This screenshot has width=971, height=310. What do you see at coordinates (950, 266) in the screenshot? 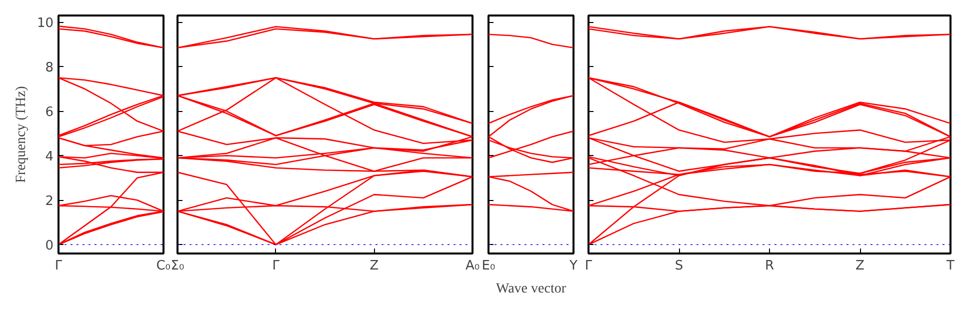
I see `x-tick-label: T` at bounding box center [950, 266].